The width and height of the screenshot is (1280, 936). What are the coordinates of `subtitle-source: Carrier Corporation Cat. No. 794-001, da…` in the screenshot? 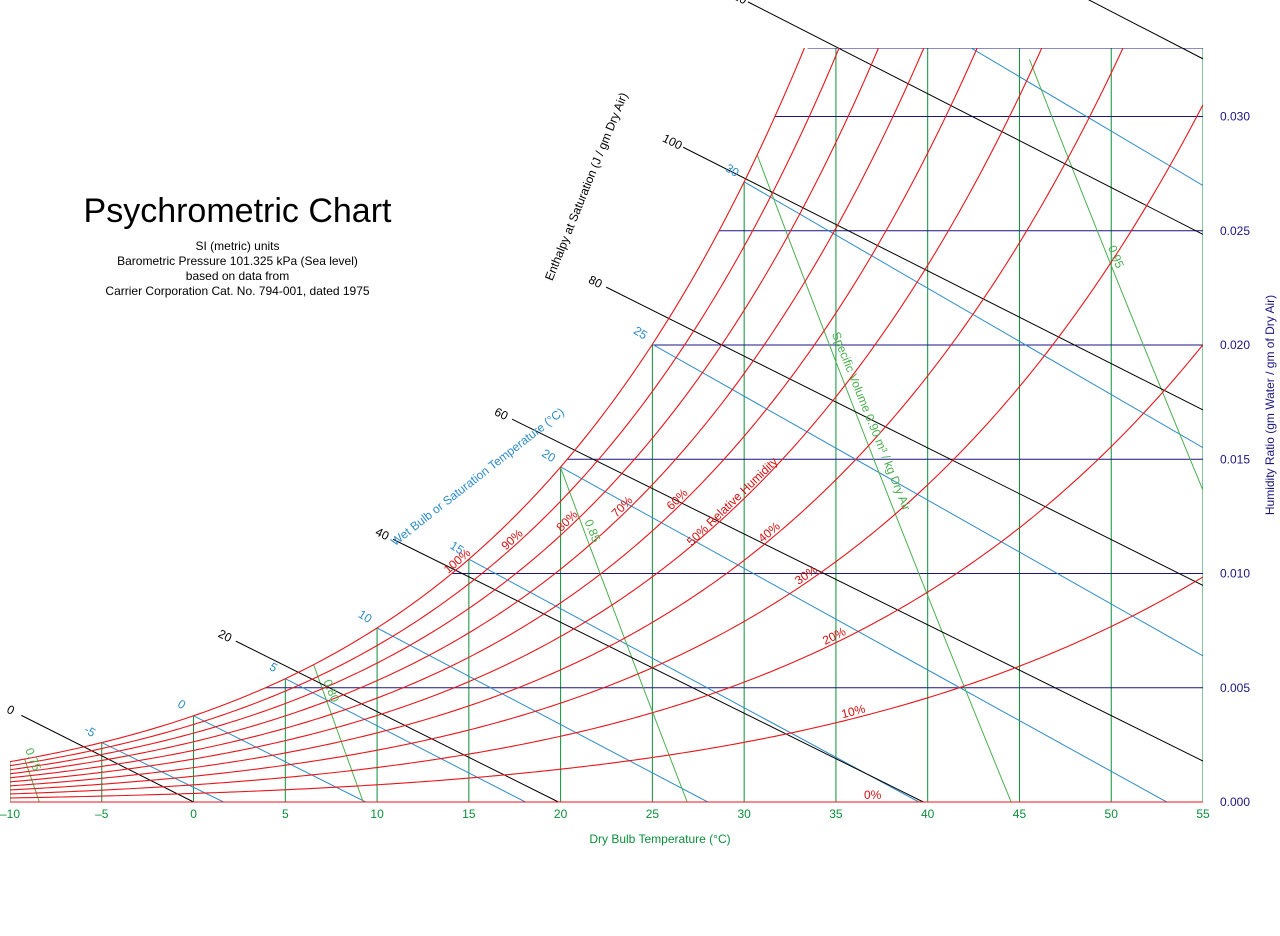 It's located at (237, 291).